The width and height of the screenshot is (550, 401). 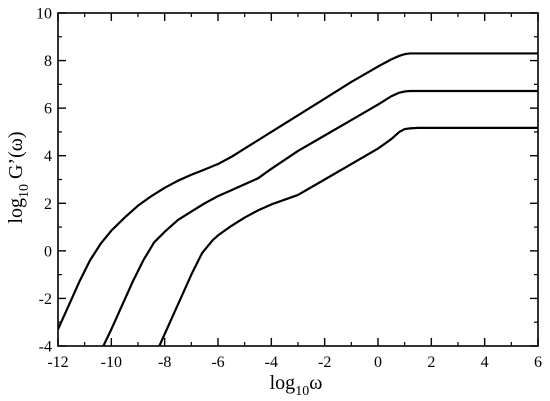 I want to click on x-axis-title: log10ω, so click(x=296, y=385).